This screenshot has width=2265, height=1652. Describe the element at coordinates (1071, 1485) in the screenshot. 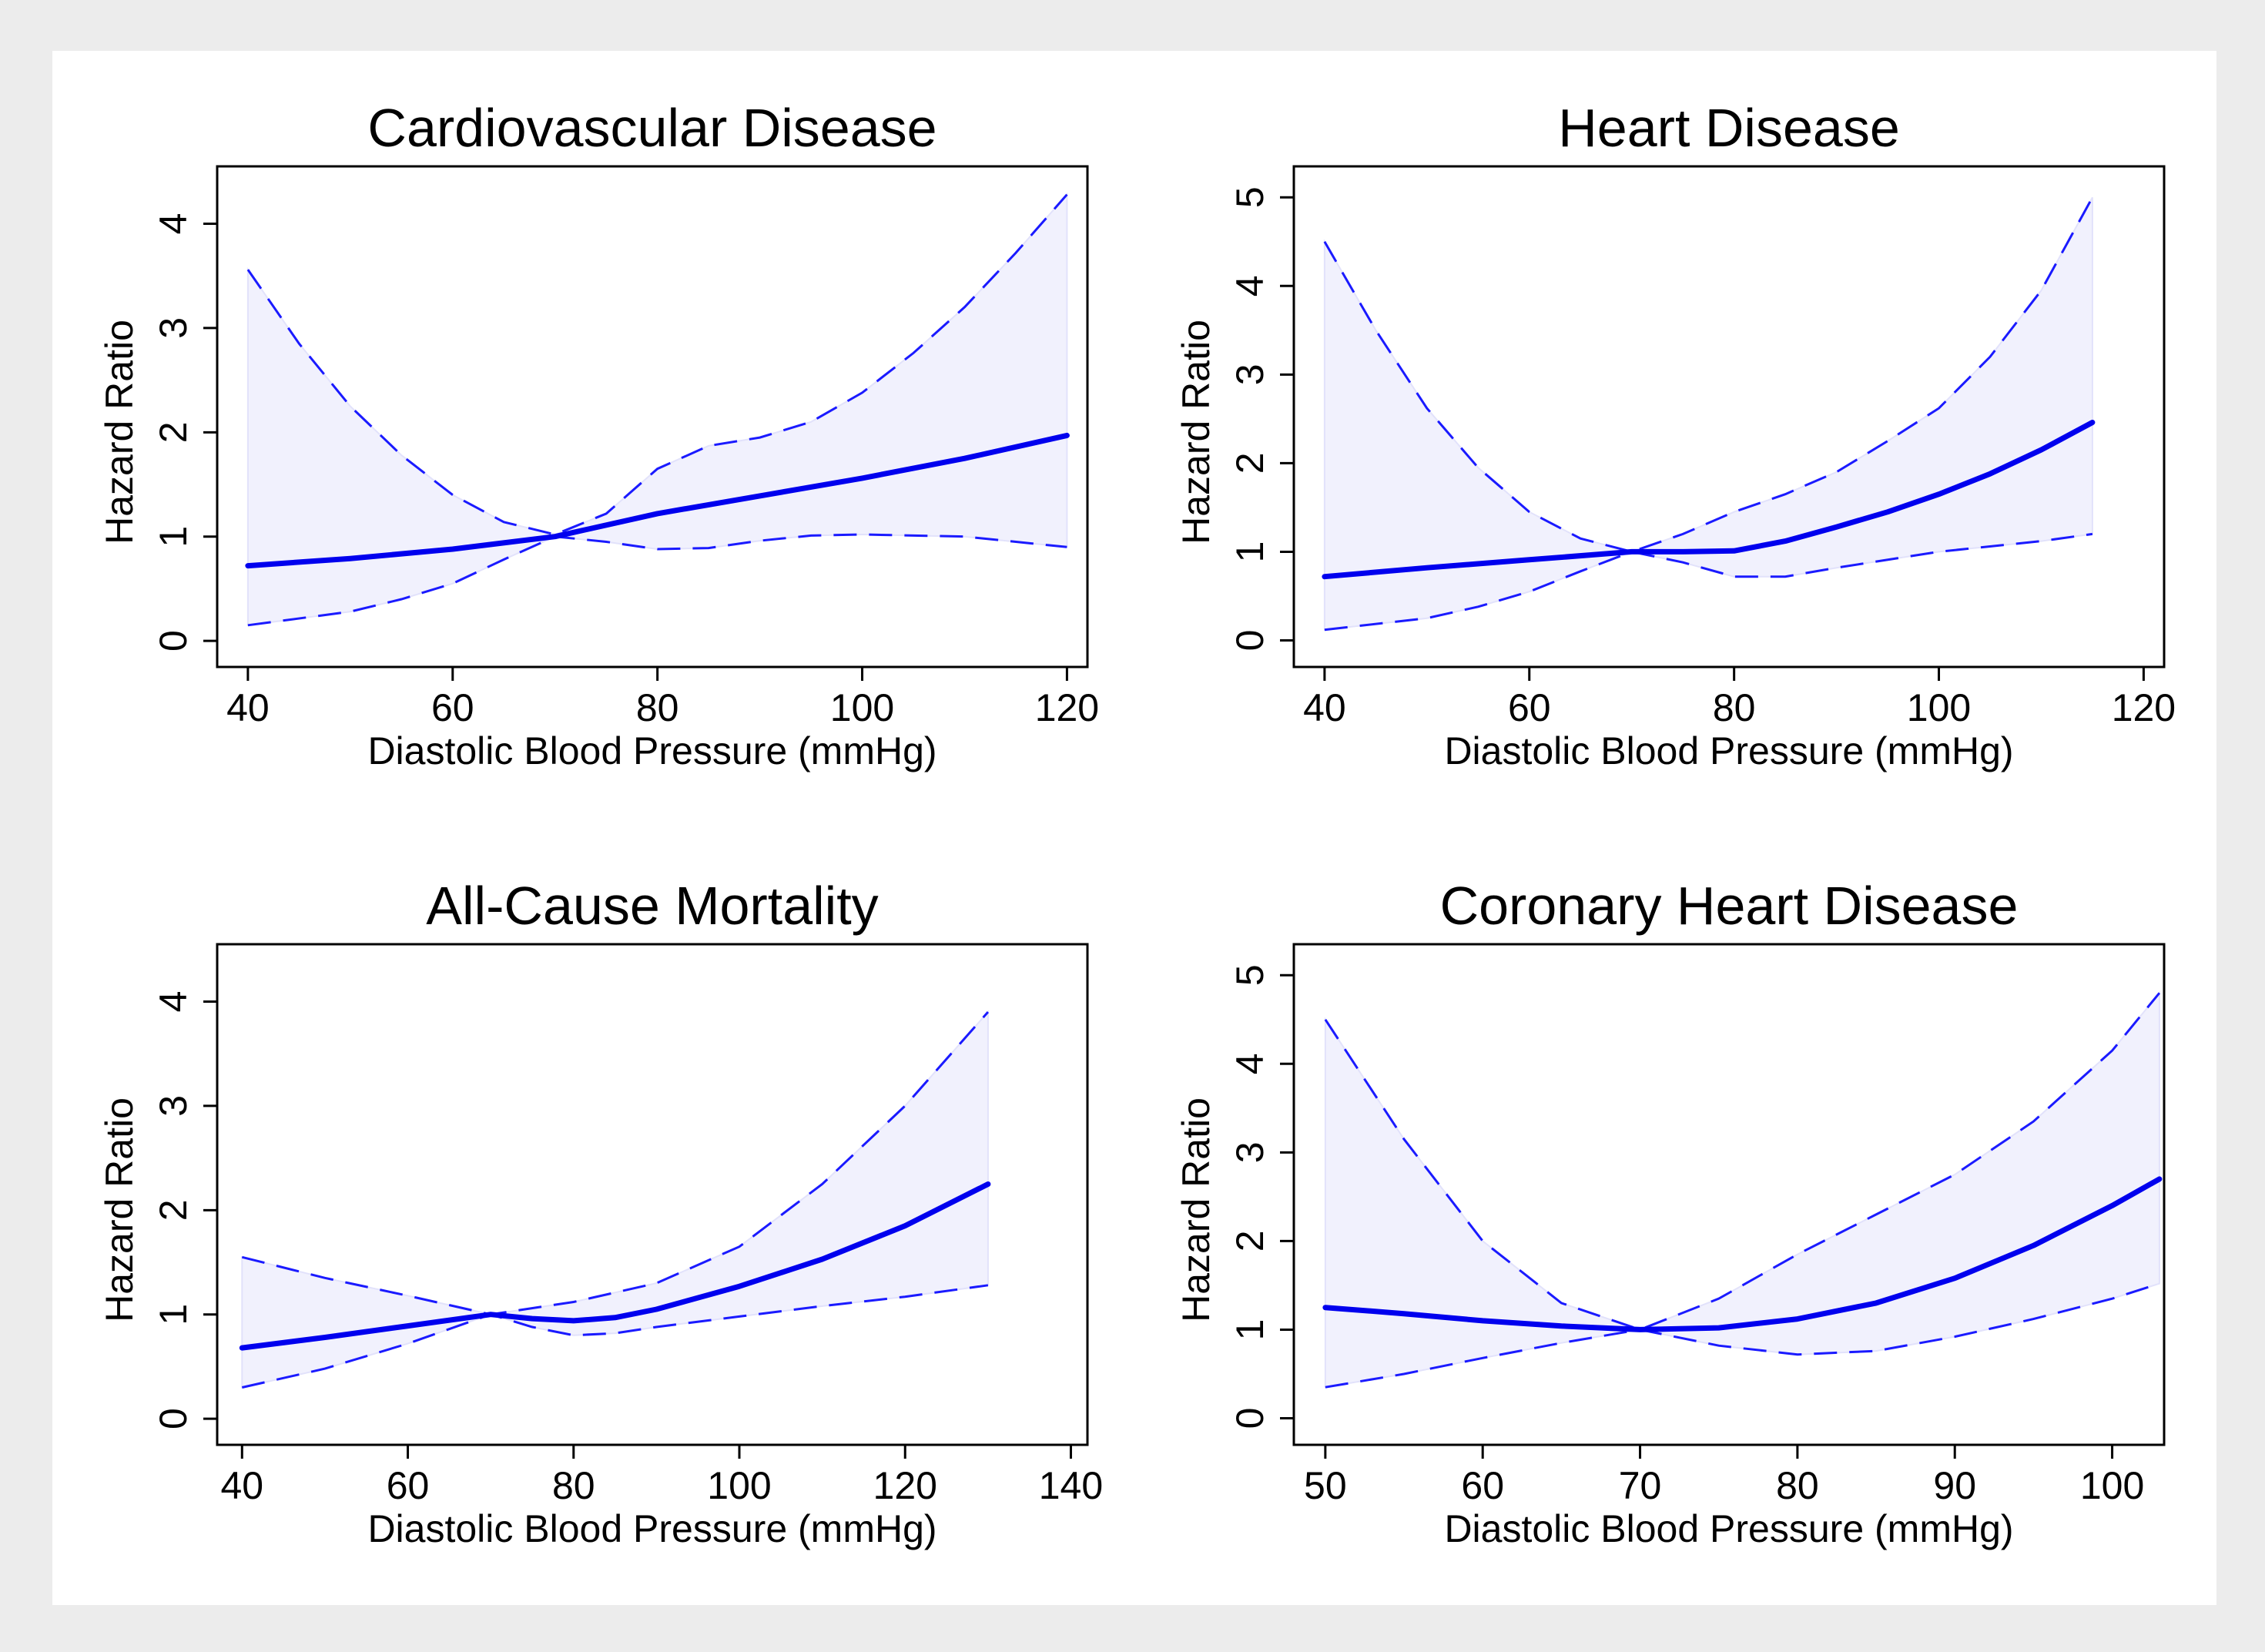

I see `x-tick-label: 140` at that location.